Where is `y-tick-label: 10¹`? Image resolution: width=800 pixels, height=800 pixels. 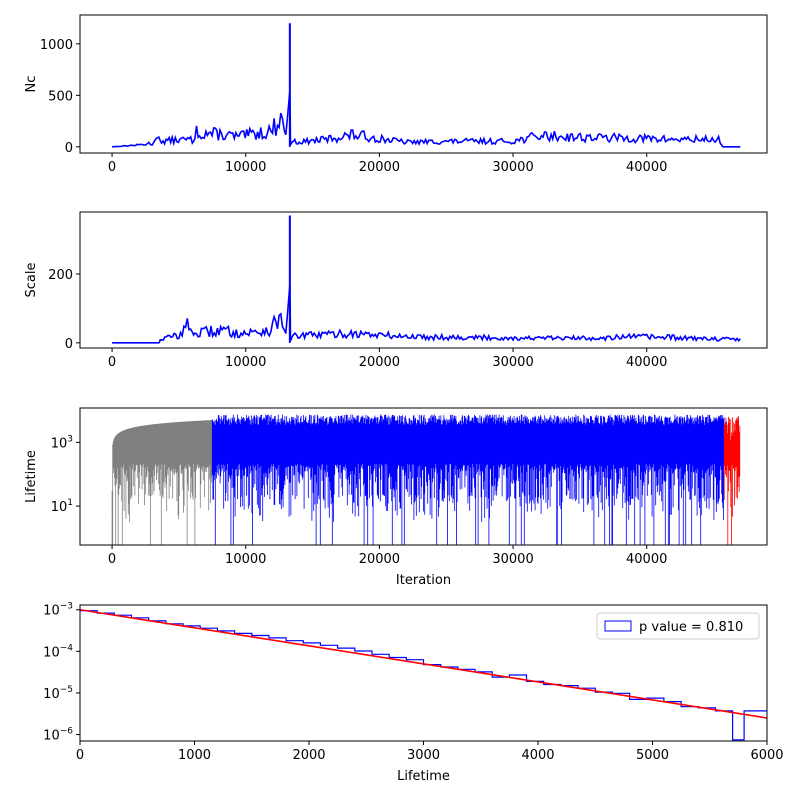 y-tick-label: 10¹ is located at coordinates (62, 506).